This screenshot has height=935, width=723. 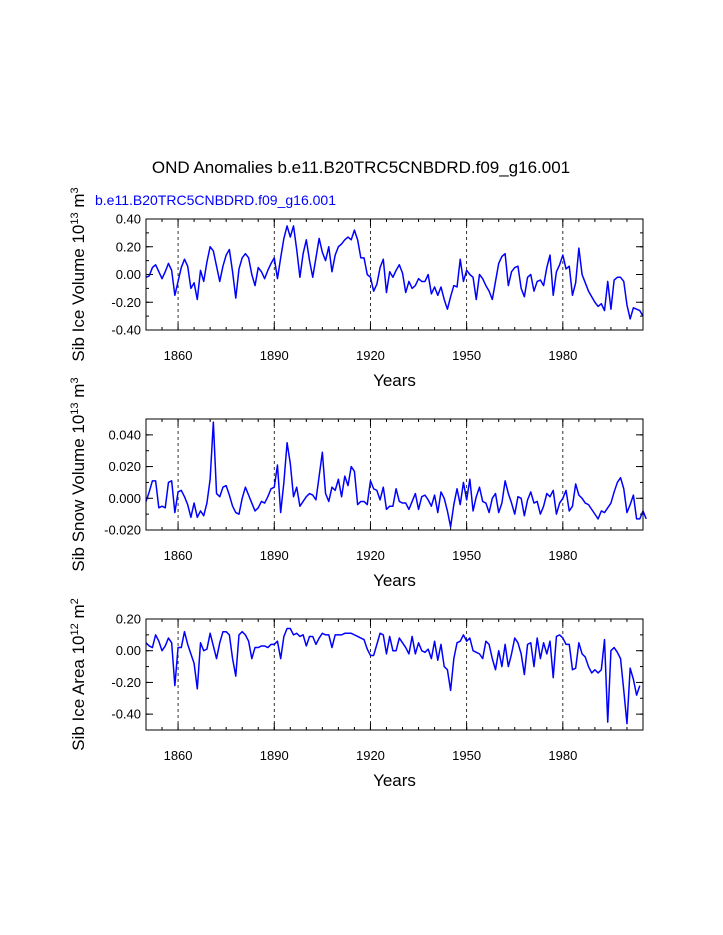 I want to click on y-tick-label: 0.000, so click(x=124, y=498).